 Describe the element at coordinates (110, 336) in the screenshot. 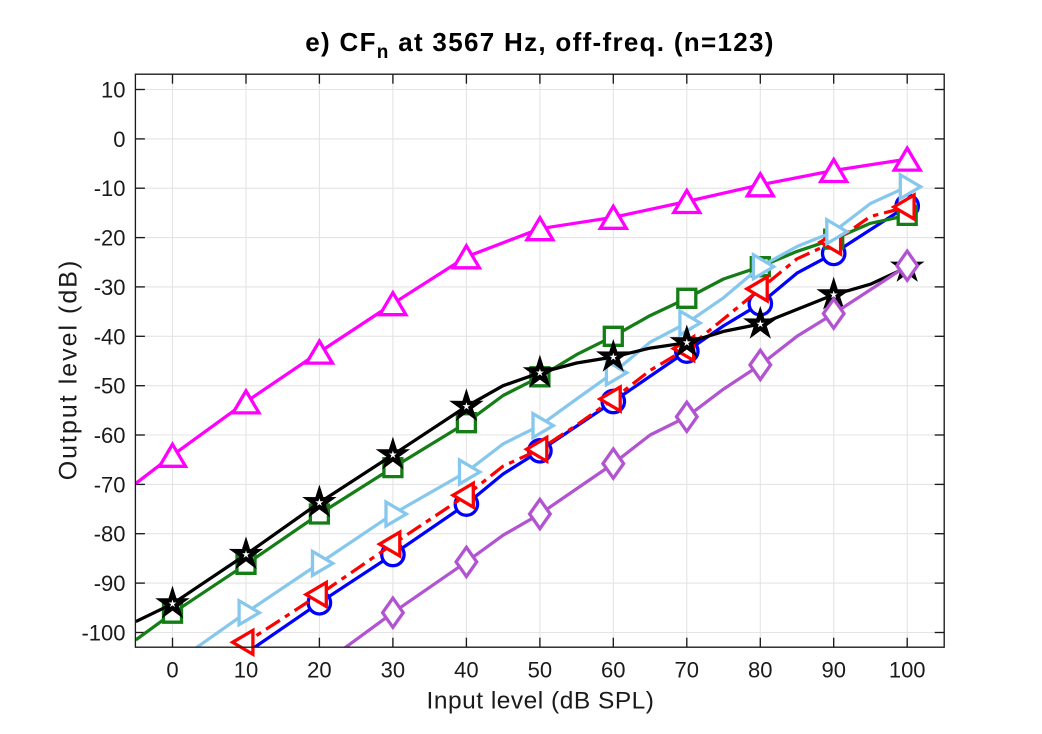

I see `svg-text: -40` at that location.